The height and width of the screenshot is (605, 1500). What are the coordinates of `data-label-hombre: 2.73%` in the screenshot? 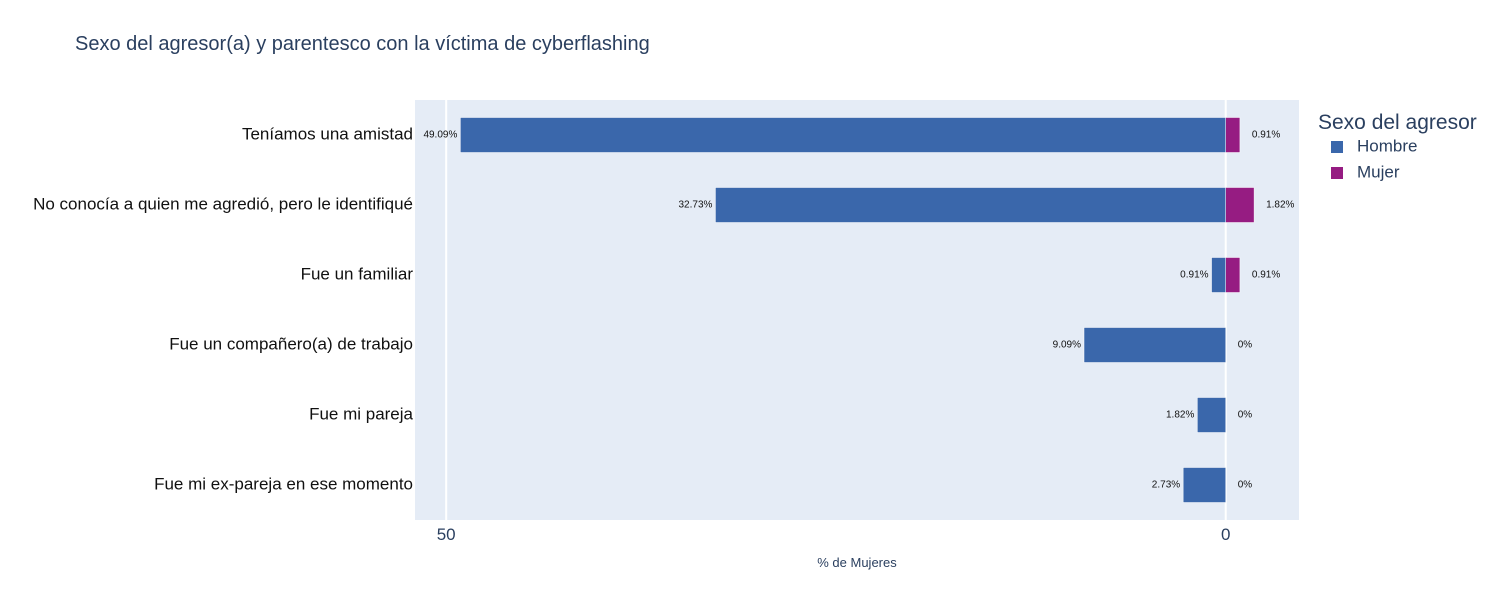 It's located at (1166, 485).